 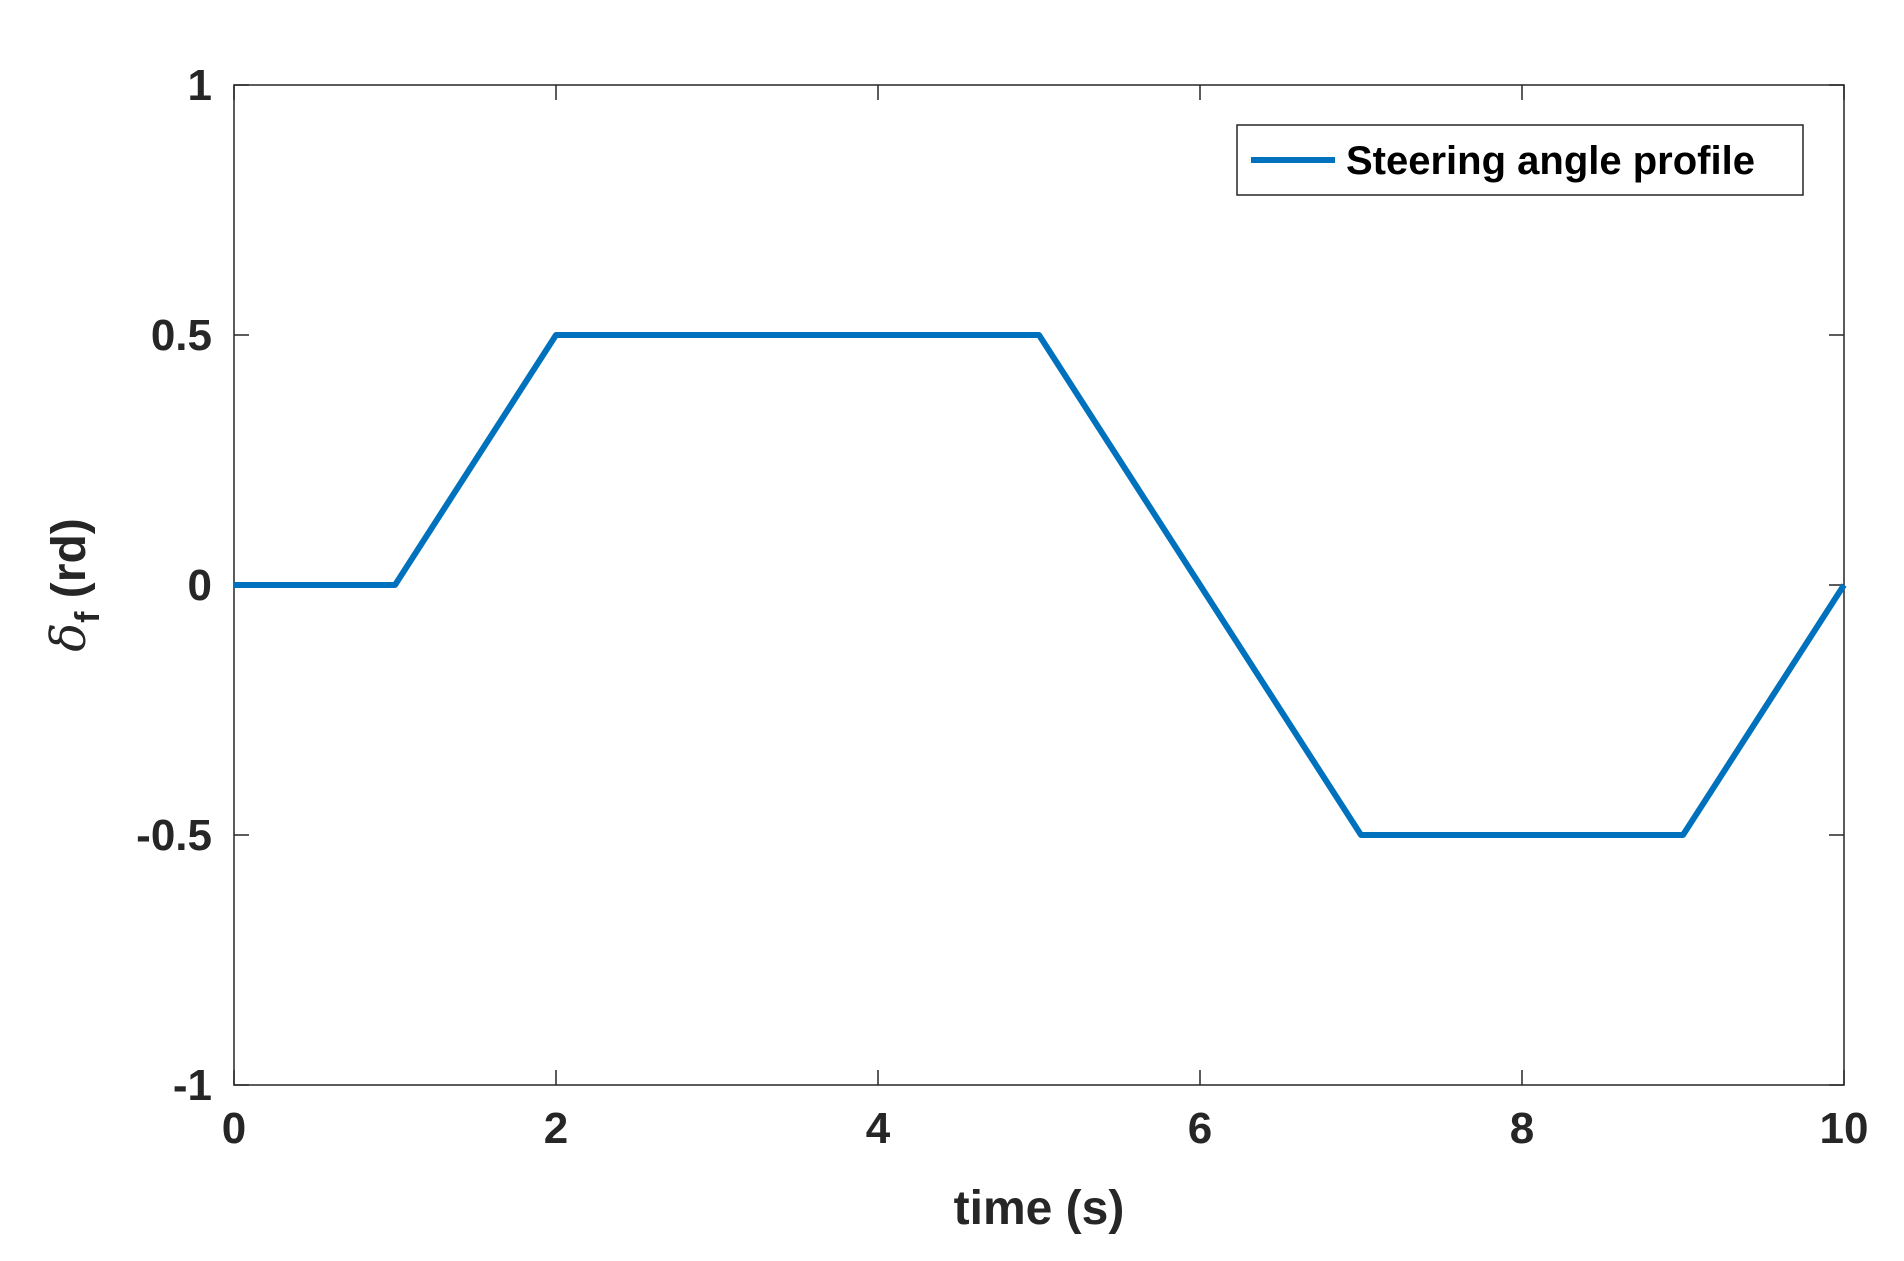 I want to click on legend-entry-label: Steering angle profile, so click(x=1550, y=161).